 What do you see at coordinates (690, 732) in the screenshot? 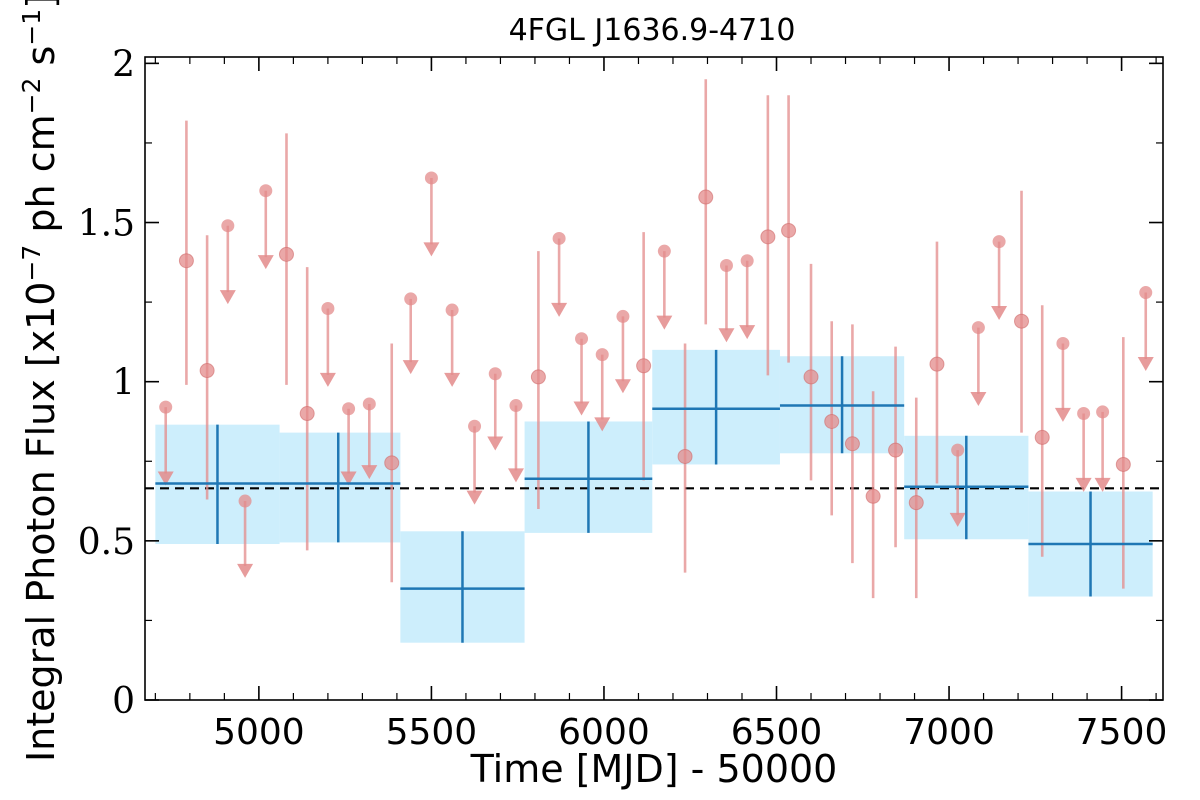
I see `x-tick-labels: 5000 5500 6000 6500 7000 7500` at bounding box center [690, 732].